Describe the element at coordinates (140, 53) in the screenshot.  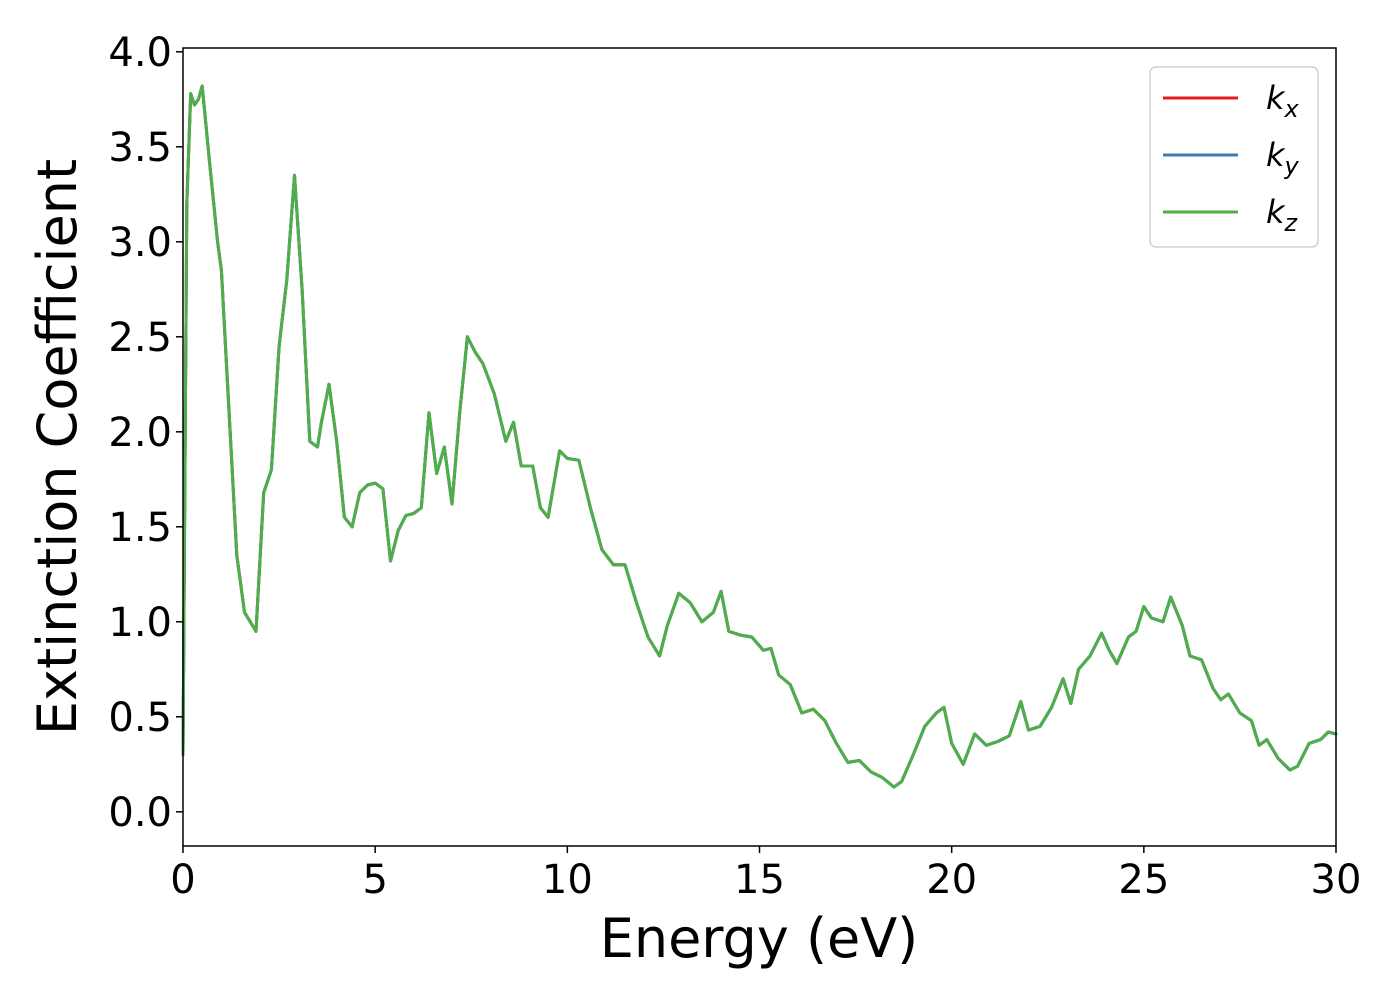
I see `y-tick-label: 4.0` at that location.